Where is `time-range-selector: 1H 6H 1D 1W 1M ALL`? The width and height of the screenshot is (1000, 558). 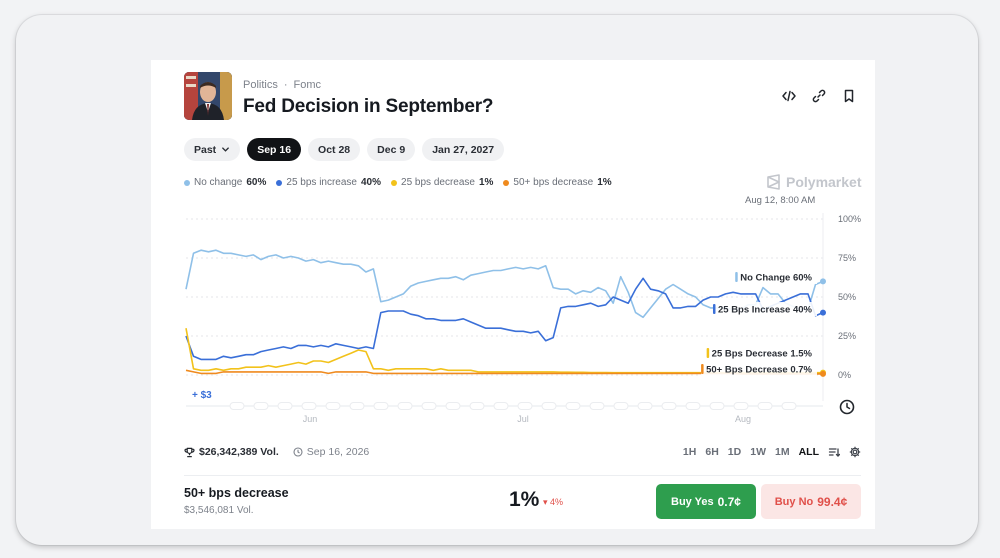
time-range-selector: 1H 6H 1D 1W 1M ALL is located at coordinates (772, 452).